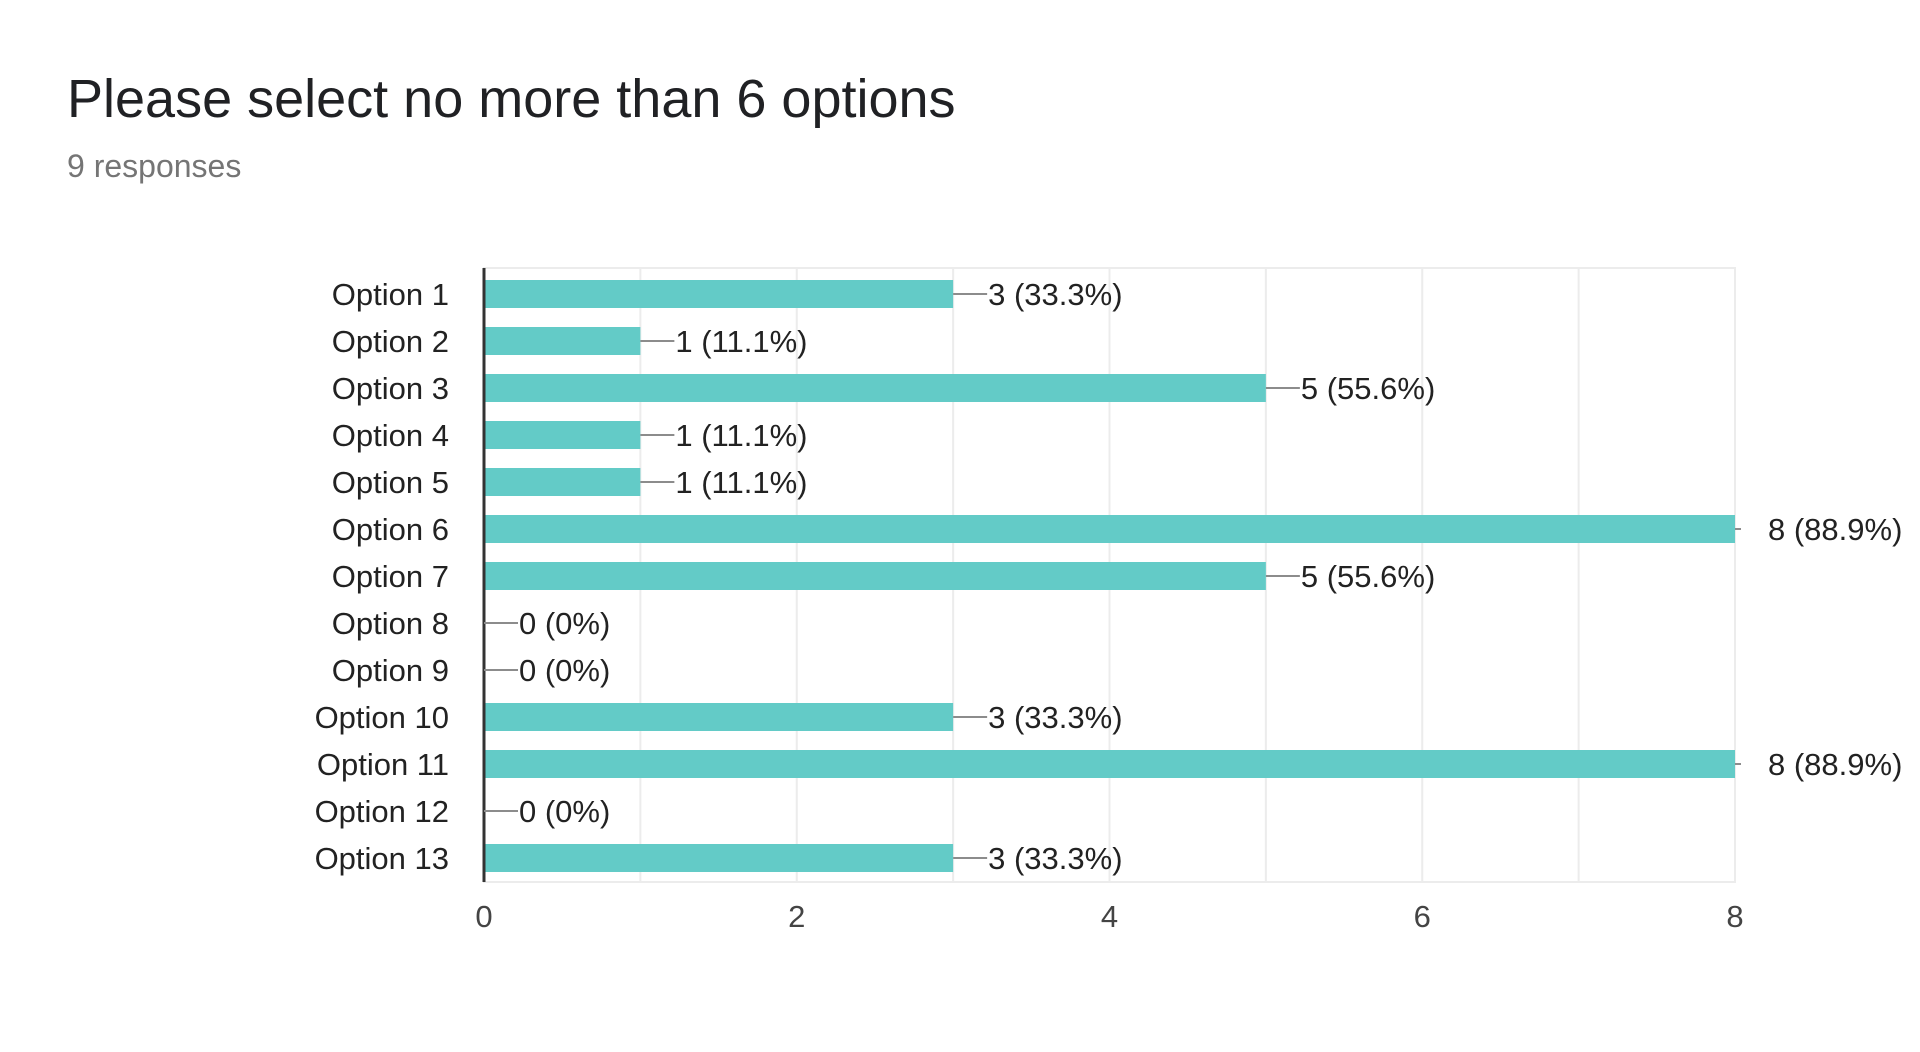 Image resolution: width=1920 pixels, height=1052 pixels. Describe the element at coordinates (1422, 916) in the screenshot. I see `x-tick-label: 6` at that location.